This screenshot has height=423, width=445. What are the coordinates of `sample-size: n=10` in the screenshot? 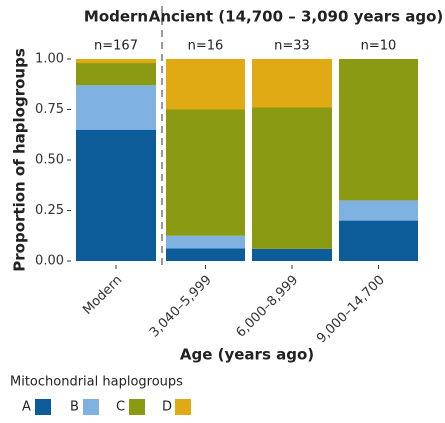 It's located at (379, 46).